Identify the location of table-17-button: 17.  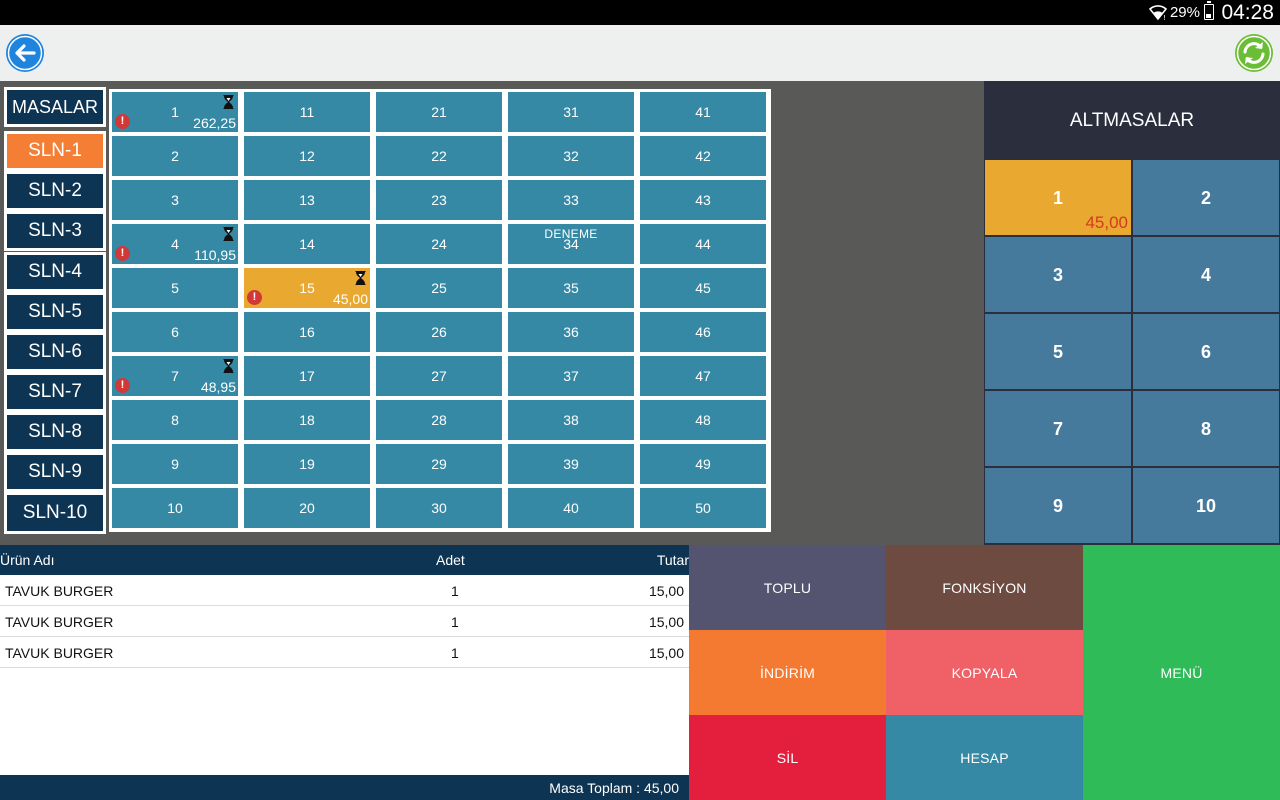
(307, 376).